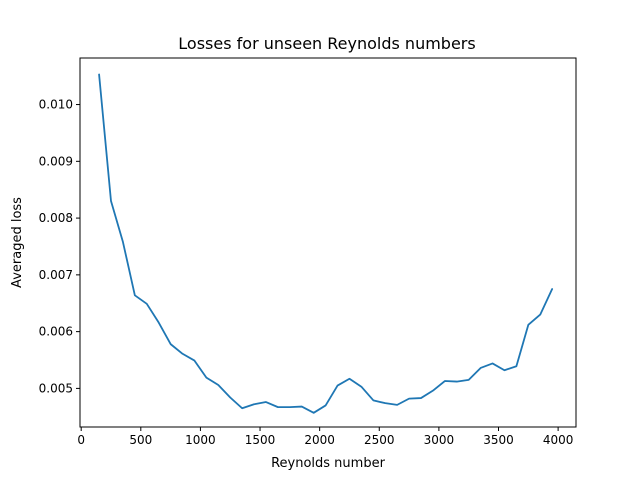 The width and height of the screenshot is (640, 480). I want to click on y-tick-label: 0.008, so click(56, 218).